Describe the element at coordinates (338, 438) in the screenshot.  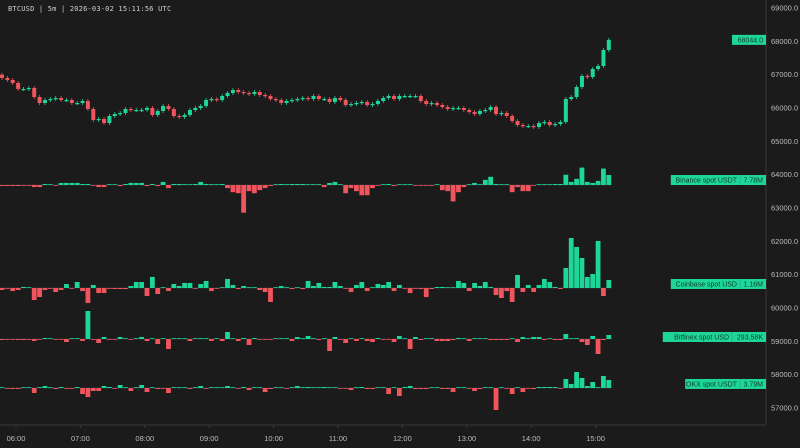
I see `x-tick-label: 11:00` at that location.